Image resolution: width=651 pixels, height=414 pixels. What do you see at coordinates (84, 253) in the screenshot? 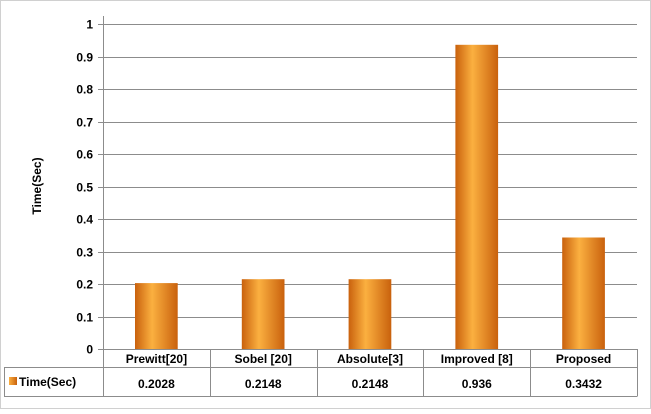
I see `y-tick-label: 0.3` at bounding box center [84, 253].